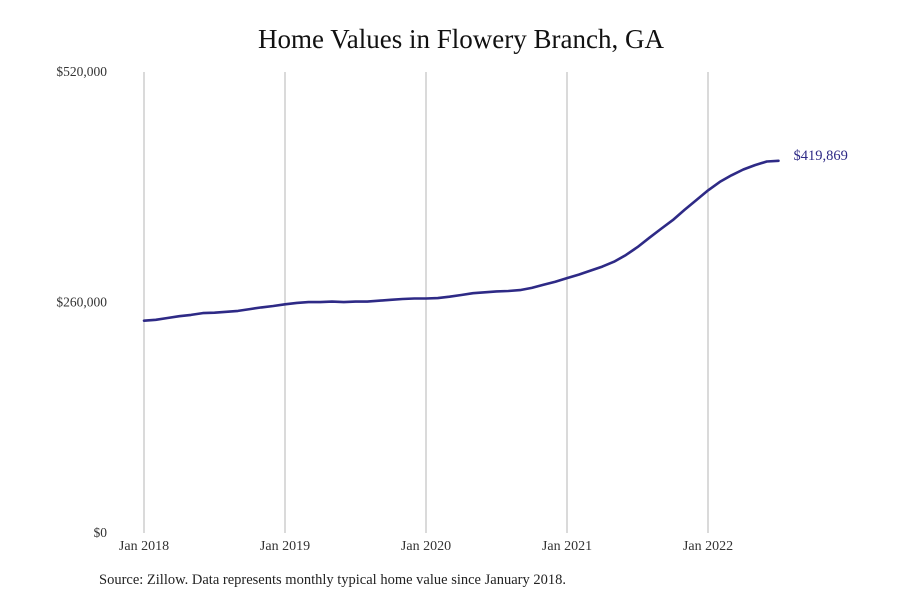 The height and width of the screenshot is (600, 900). I want to click on y-axis-labels: $0 $260,000 $520,000, so click(81, 302).